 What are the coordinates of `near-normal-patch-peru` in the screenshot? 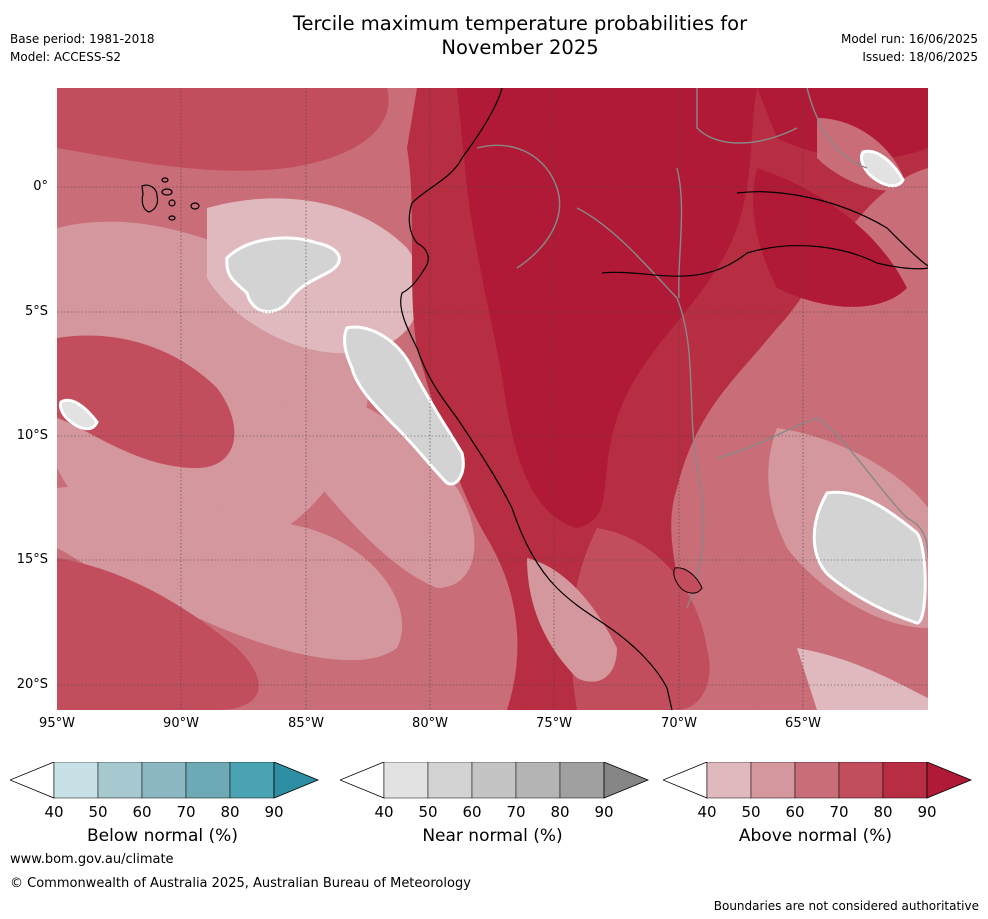 It's located at (404, 405).